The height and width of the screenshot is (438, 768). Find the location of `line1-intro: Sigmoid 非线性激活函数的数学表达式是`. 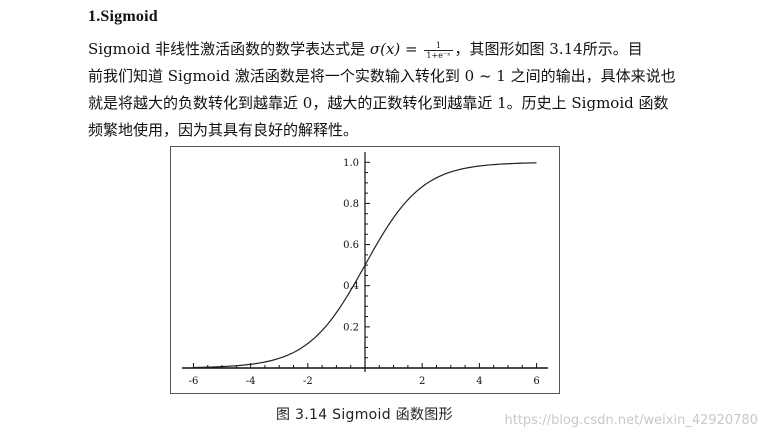

line1-intro: Sigmoid 非线性激活函数的数学表达式是 is located at coordinates (229, 49).